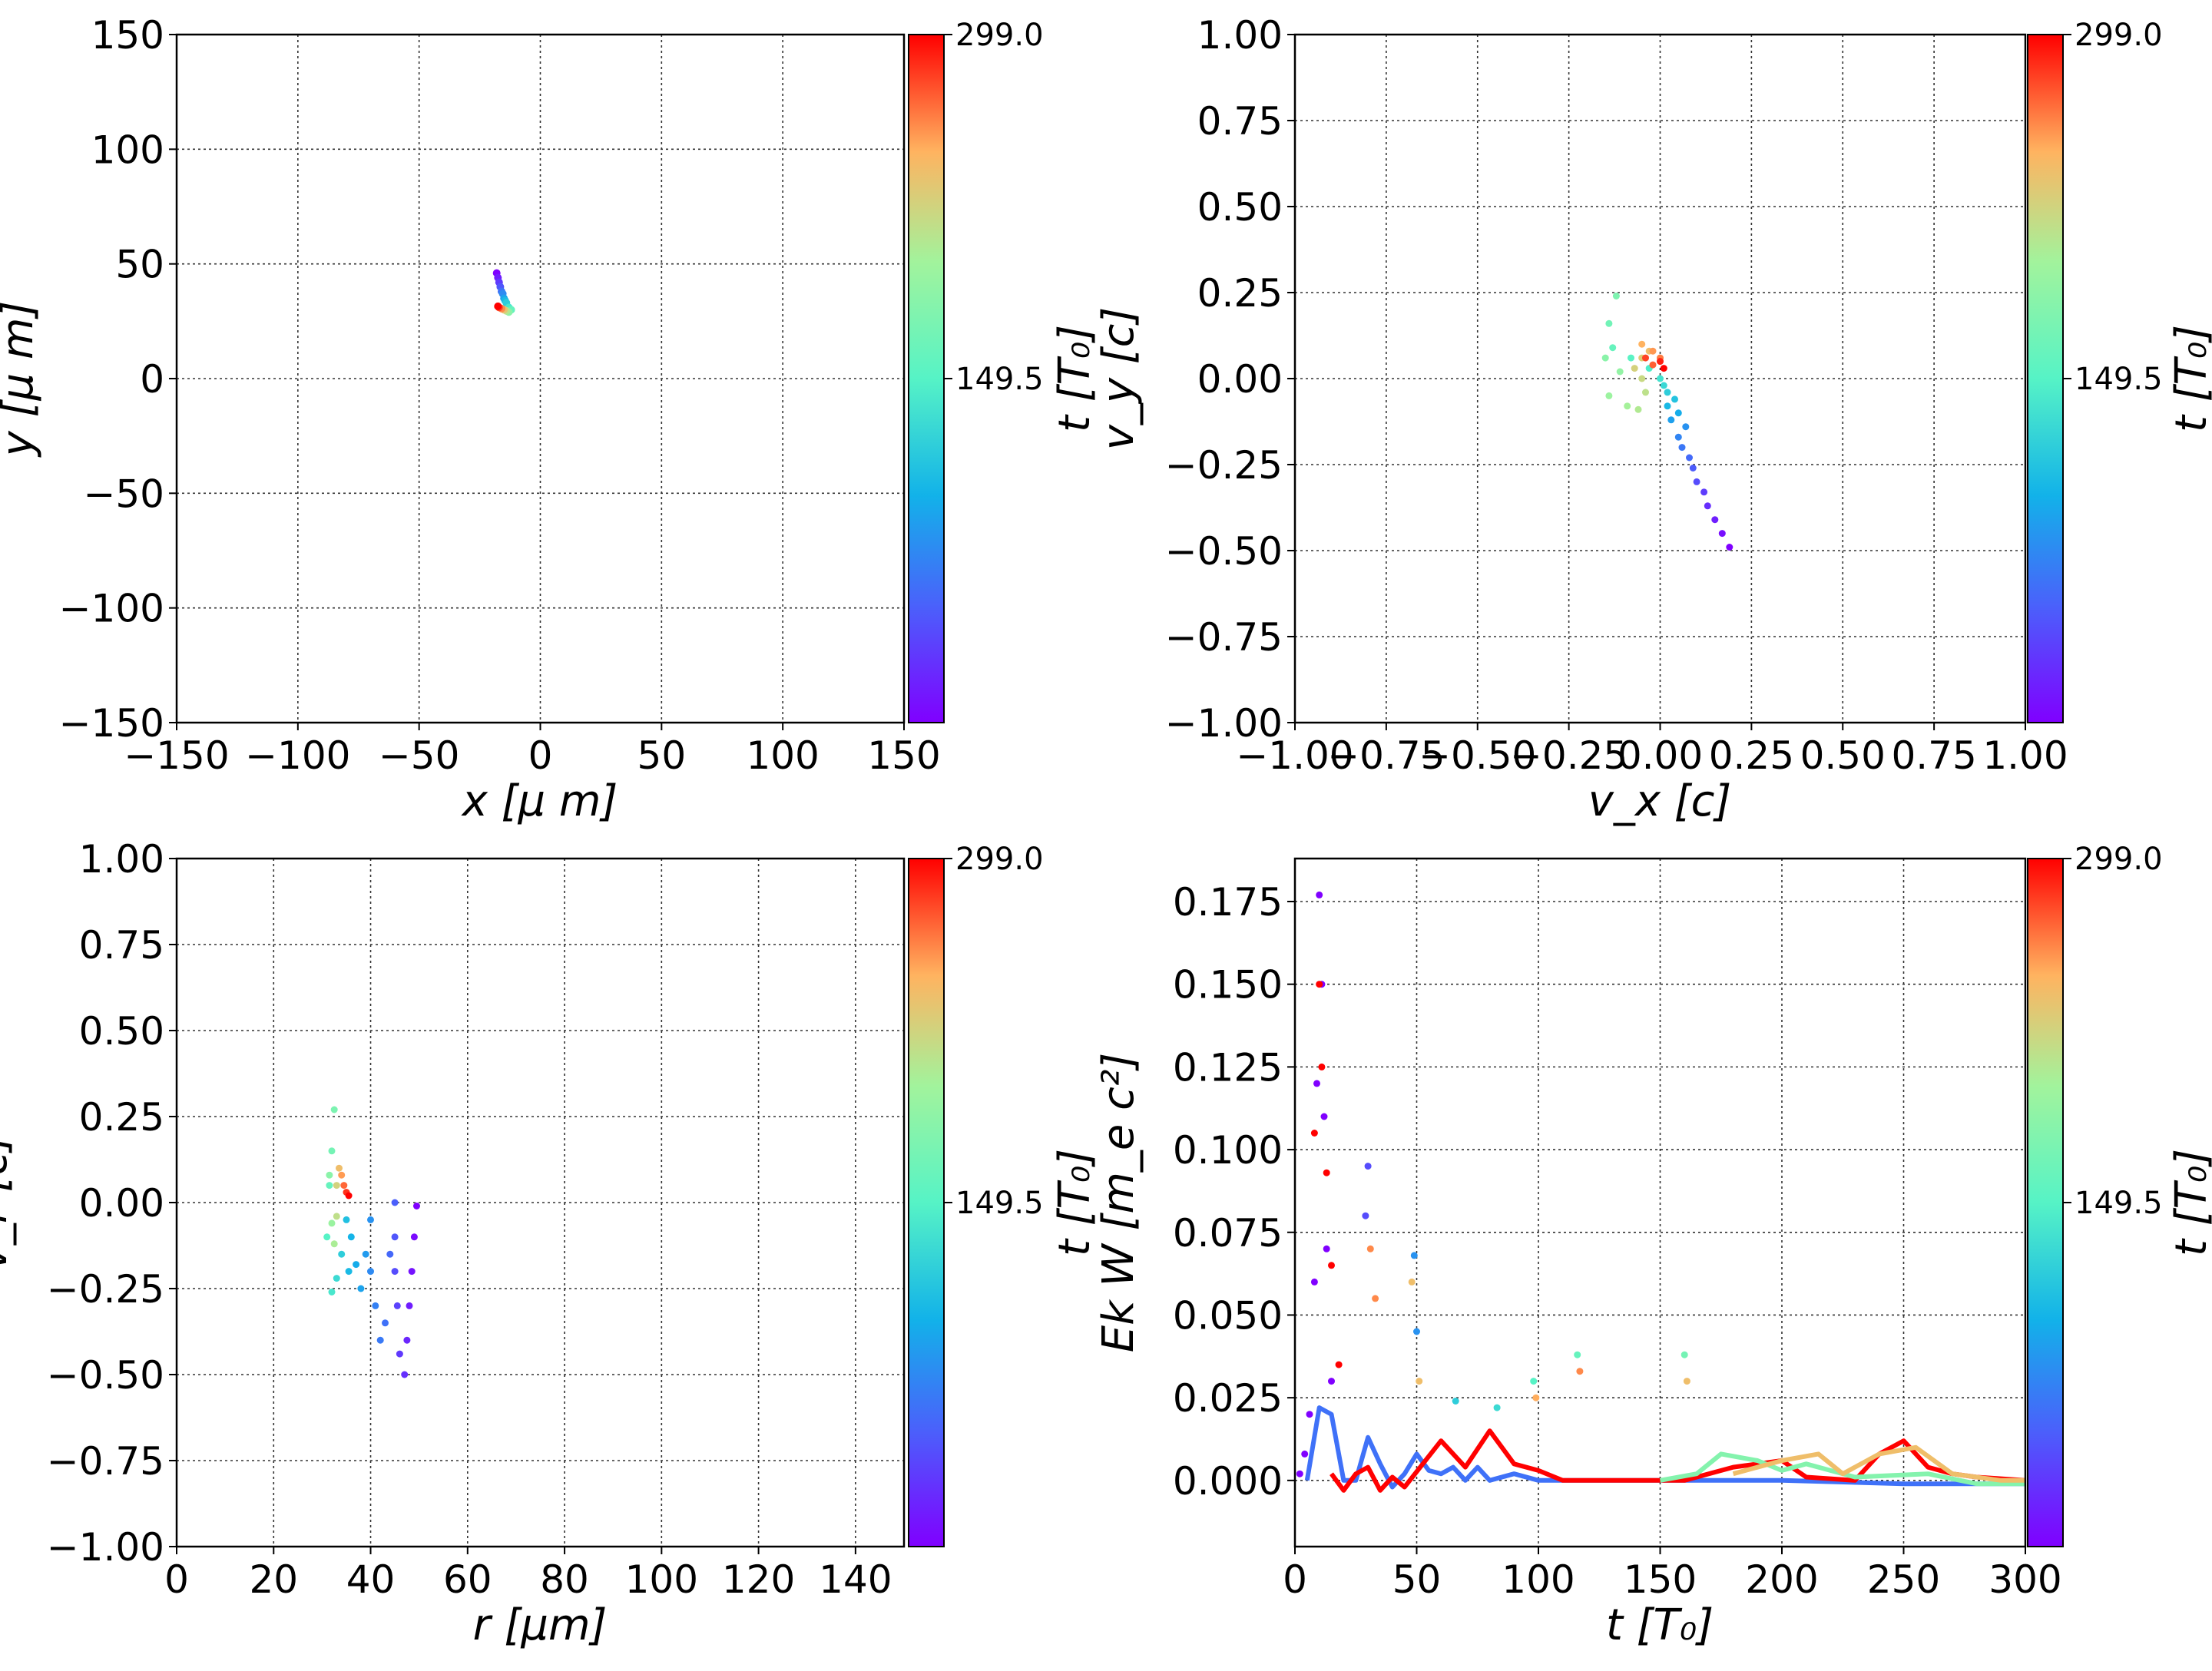  Describe the element at coordinates (468, 1579) in the screenshot. I see `x-tick-label: 60` at that location.